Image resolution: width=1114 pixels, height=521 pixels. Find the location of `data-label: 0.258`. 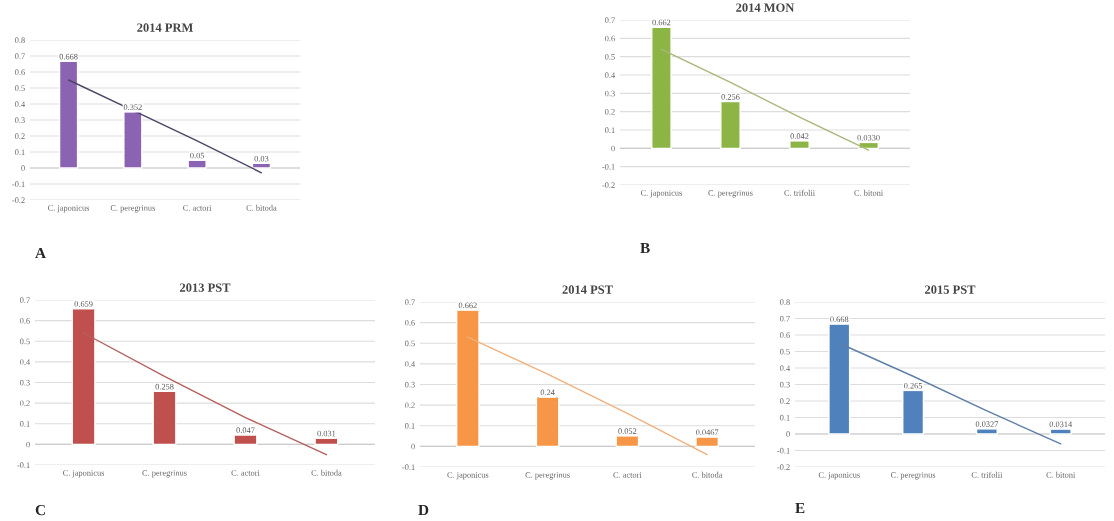

data-label: 0.258 is located at coordinates (164, 386).